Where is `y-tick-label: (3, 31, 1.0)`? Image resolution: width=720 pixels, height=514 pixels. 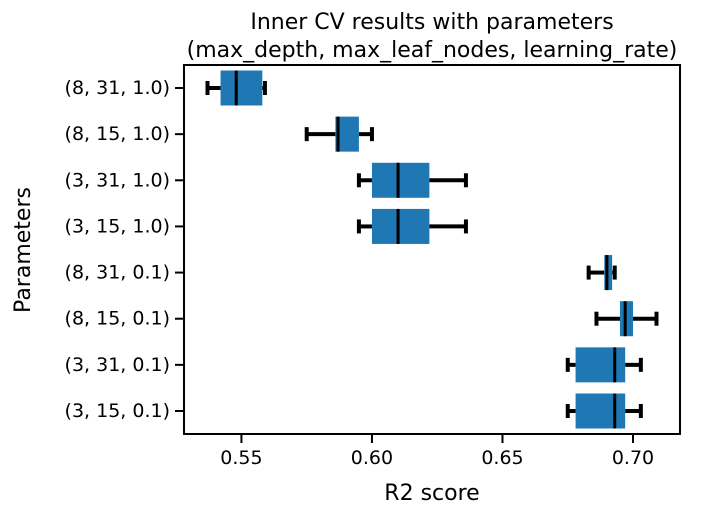 y-tick-label: (3, 31, 1.0) is located at coordinates (117, 180).